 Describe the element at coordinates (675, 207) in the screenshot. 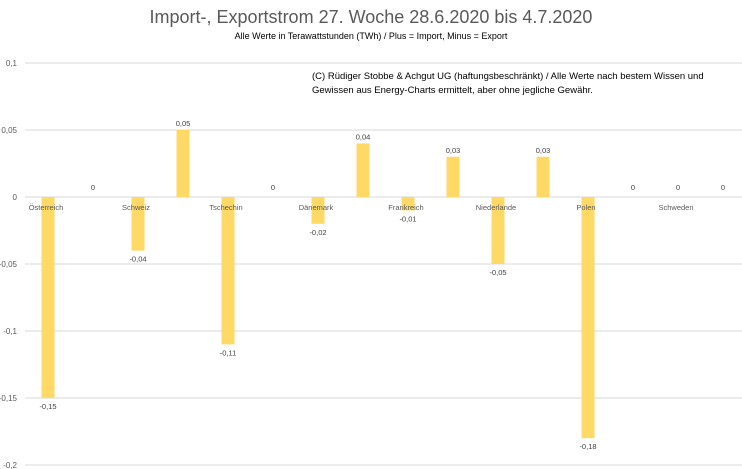

I see `category-label: Schweden` at that location.